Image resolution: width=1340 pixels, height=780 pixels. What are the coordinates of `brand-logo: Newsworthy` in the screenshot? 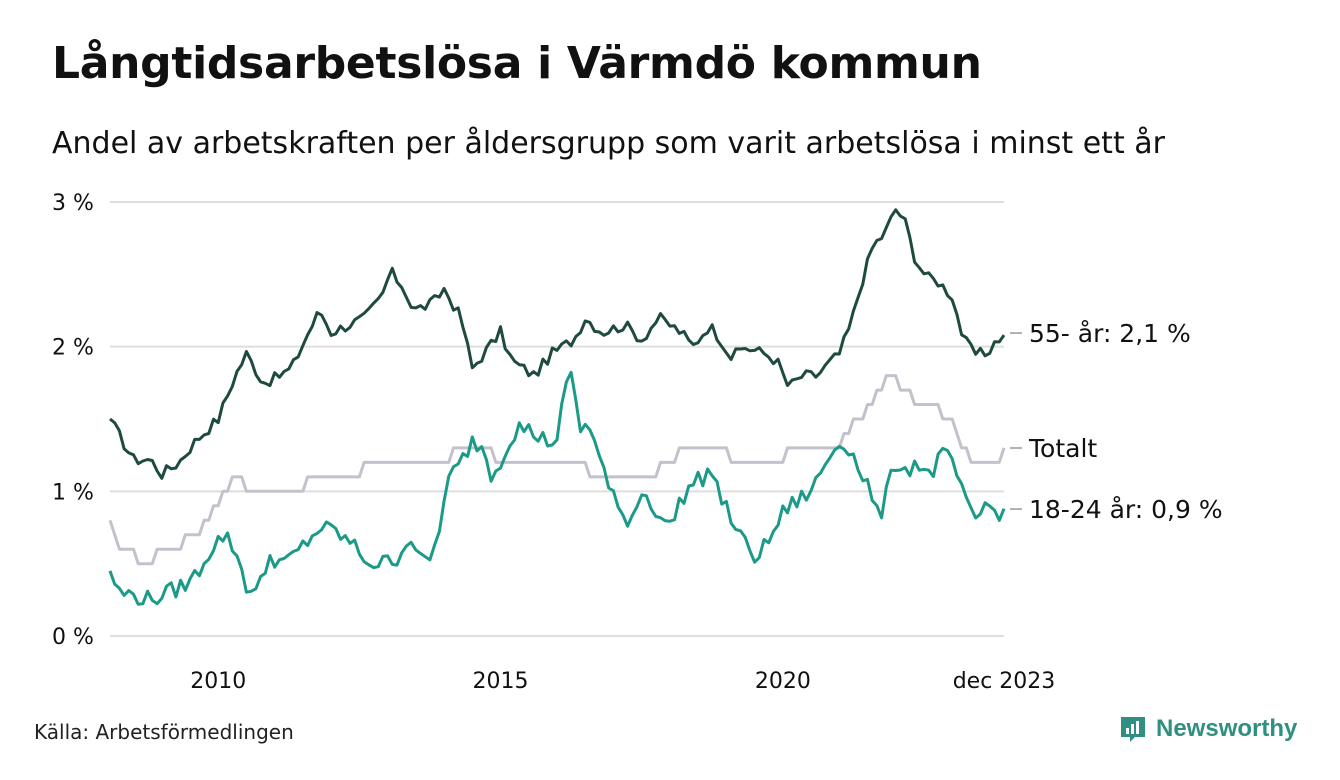 It's located at (1207, 729).